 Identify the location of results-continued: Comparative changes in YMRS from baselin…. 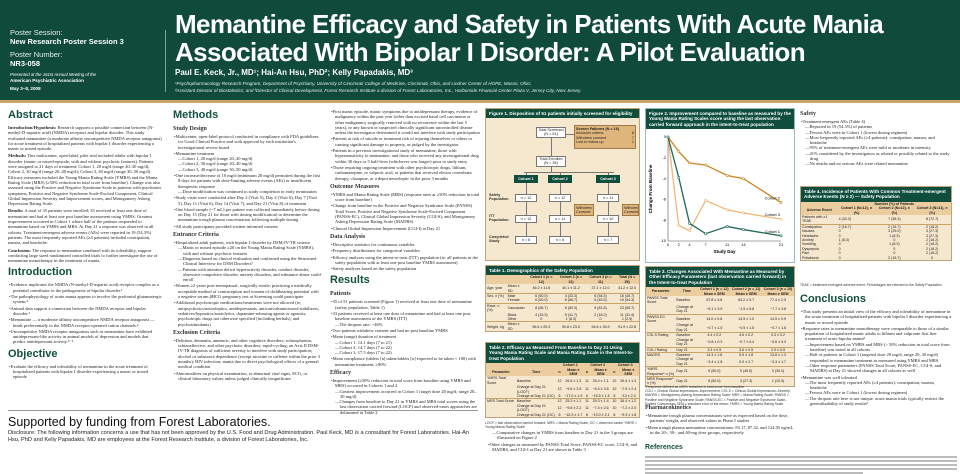
(563, 441).